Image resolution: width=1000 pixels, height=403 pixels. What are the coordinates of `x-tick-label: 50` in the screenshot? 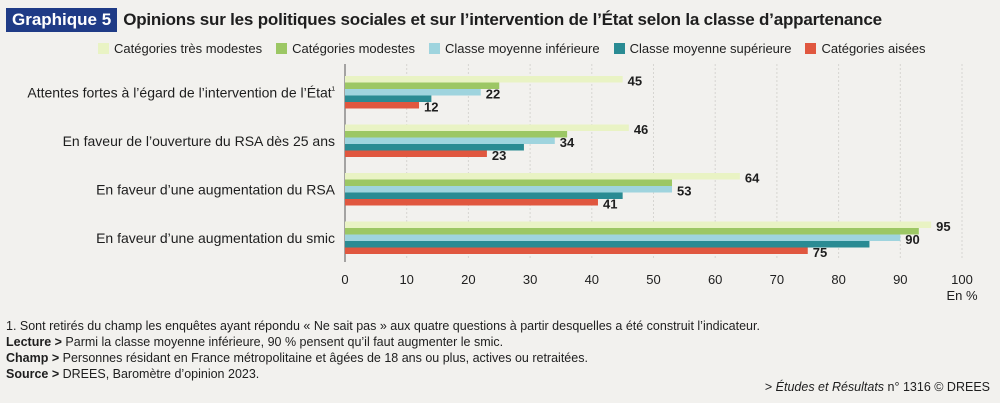 It's located at (653, 279).